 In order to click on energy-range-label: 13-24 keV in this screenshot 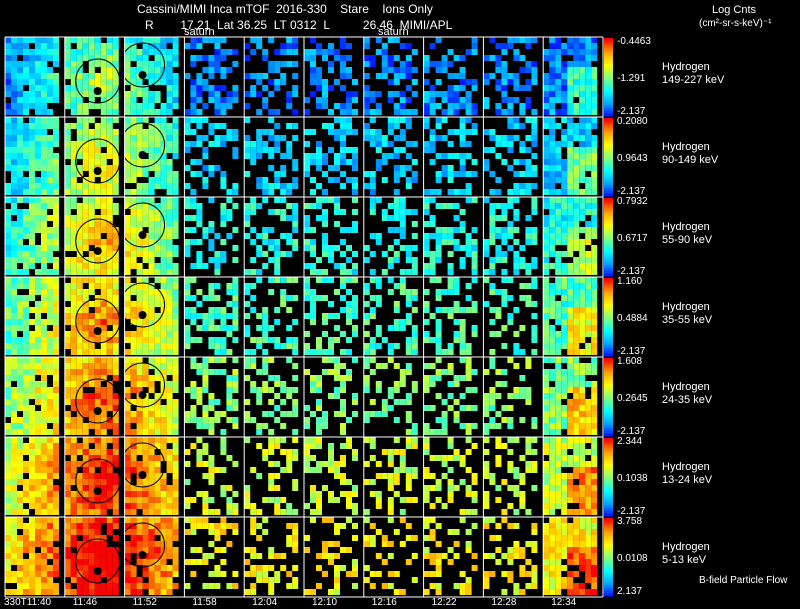, I will do `click(687, 480)`.